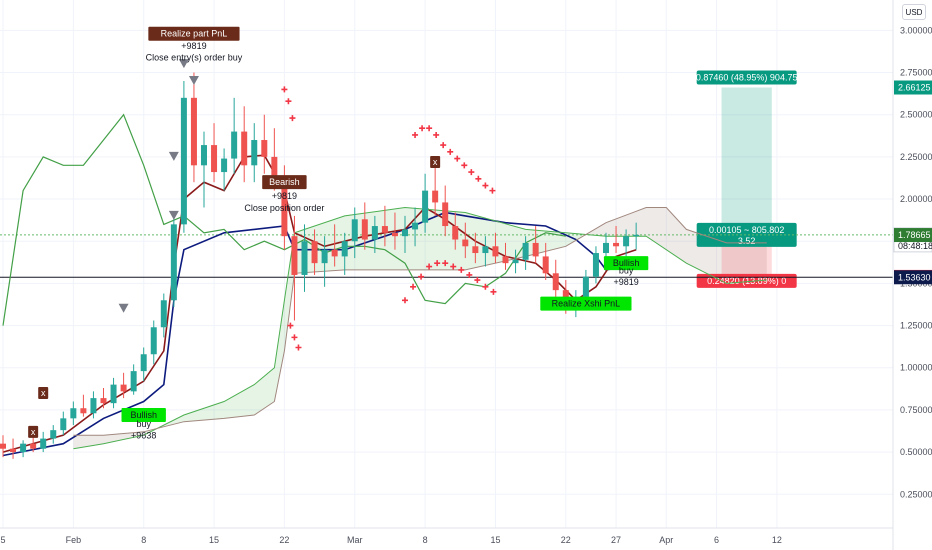  I want to click on cloud-area, so click(677, 245).